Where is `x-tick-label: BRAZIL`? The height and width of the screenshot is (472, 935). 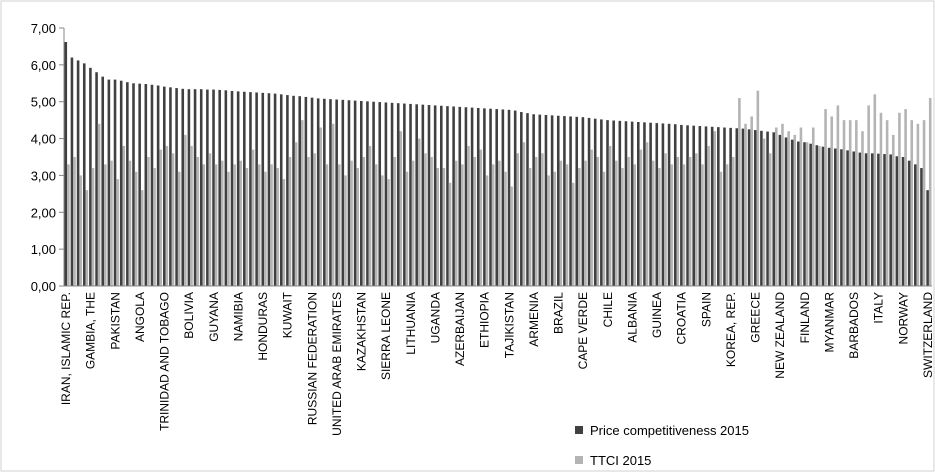
x-tick-label: BRAZIL is located at coordinates (559, 313).